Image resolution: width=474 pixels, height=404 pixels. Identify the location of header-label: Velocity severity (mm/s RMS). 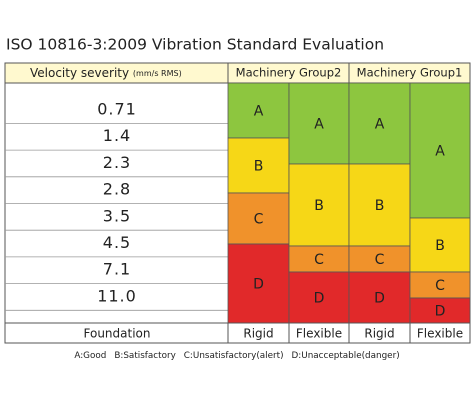
(106, 73).